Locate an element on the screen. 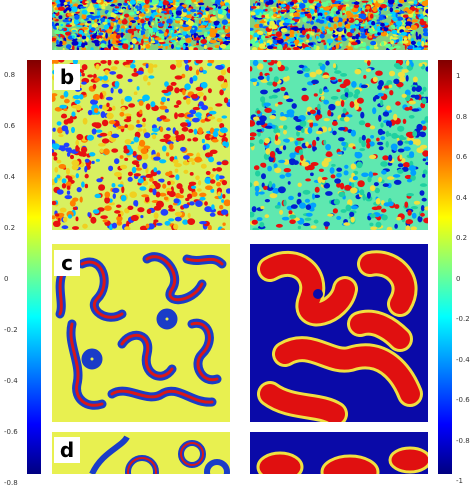  colorbar-tick: 1 is located at coordinates (458, 76).